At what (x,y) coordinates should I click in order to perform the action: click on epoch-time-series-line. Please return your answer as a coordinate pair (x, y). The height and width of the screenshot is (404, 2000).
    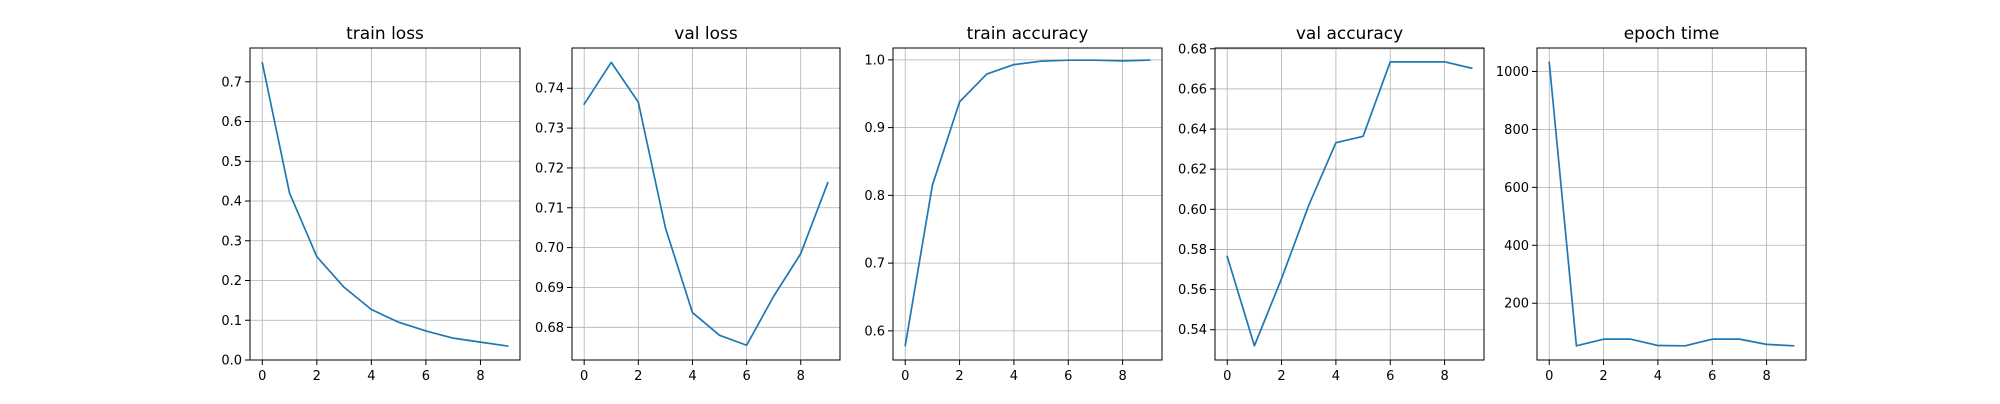
    Looking at the image, I should click on (1671, 204).